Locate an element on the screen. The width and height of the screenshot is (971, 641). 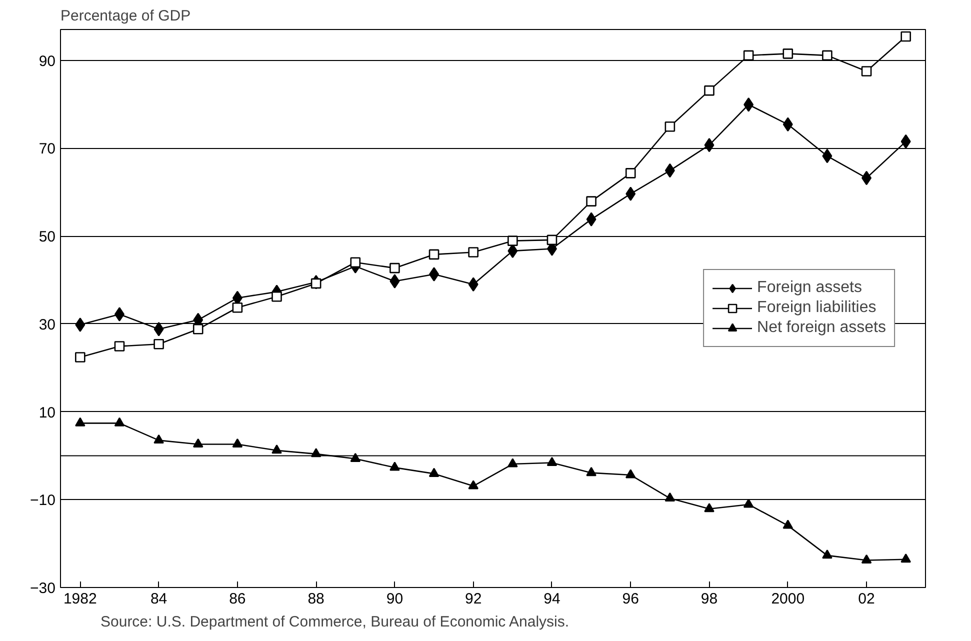
x-tick-label: 02 is located at coordinates (866, 599).